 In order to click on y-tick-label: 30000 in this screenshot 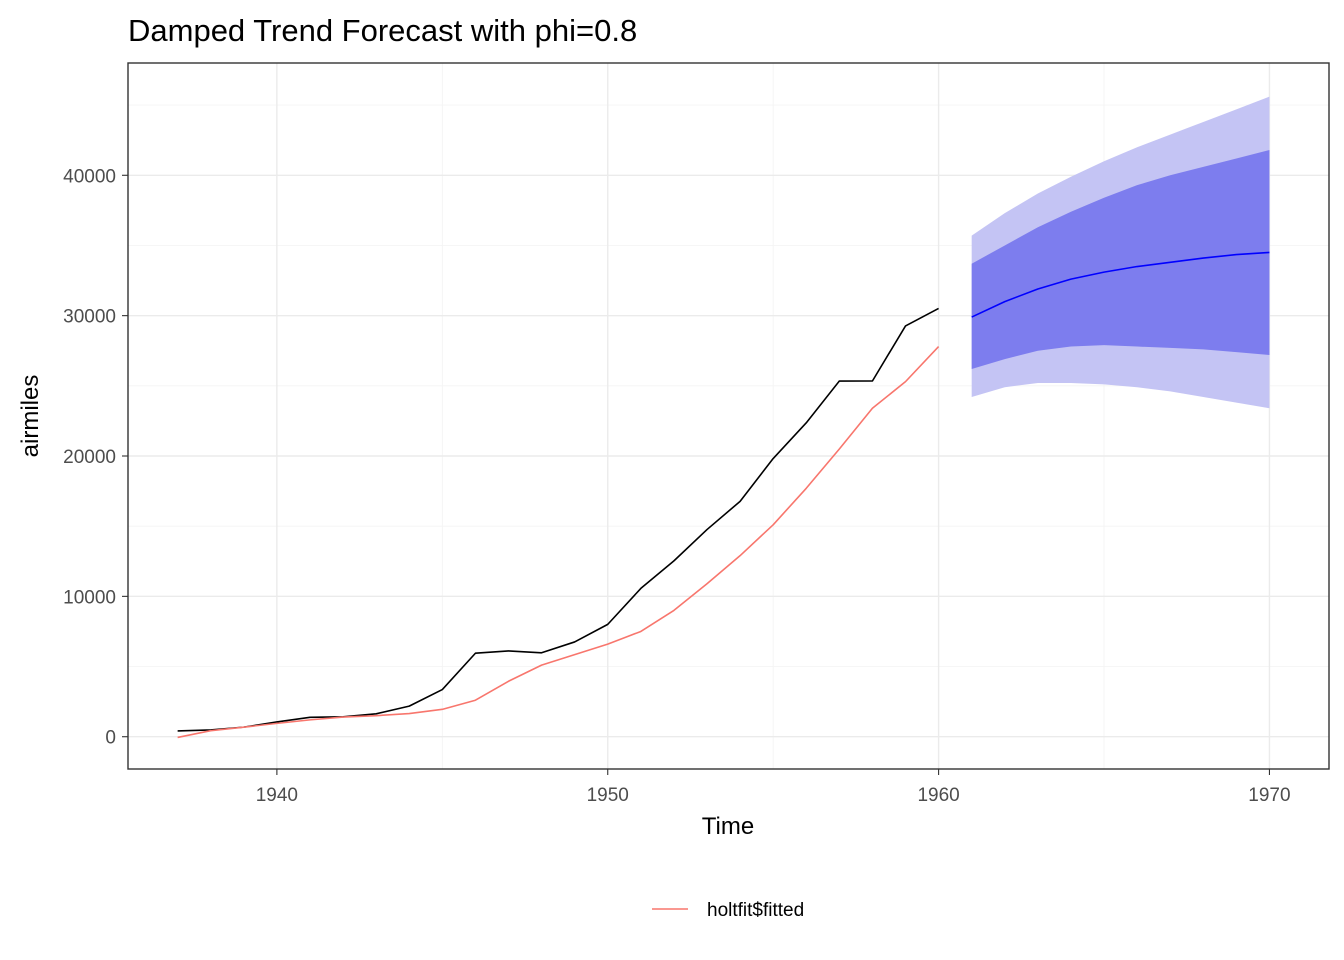, I will do `click(89, 317)`.